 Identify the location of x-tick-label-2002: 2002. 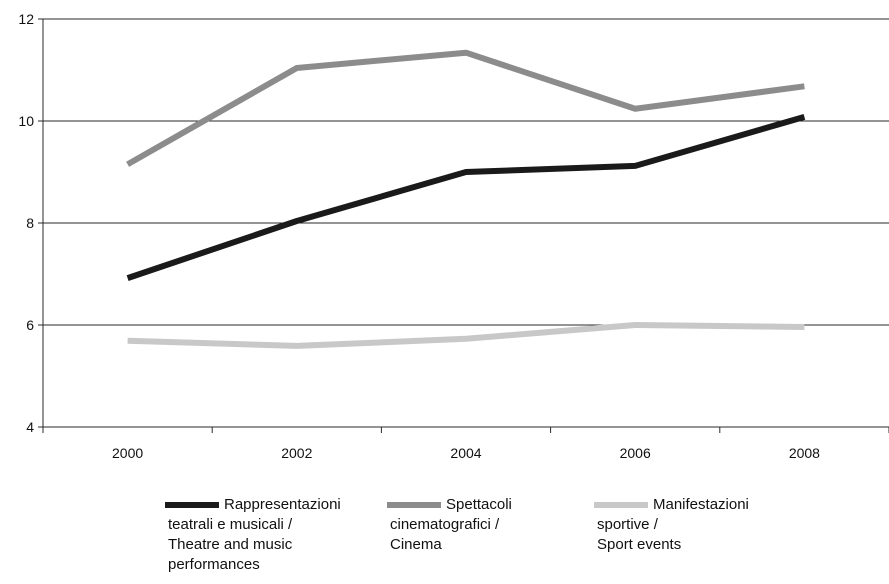
(296, 453).